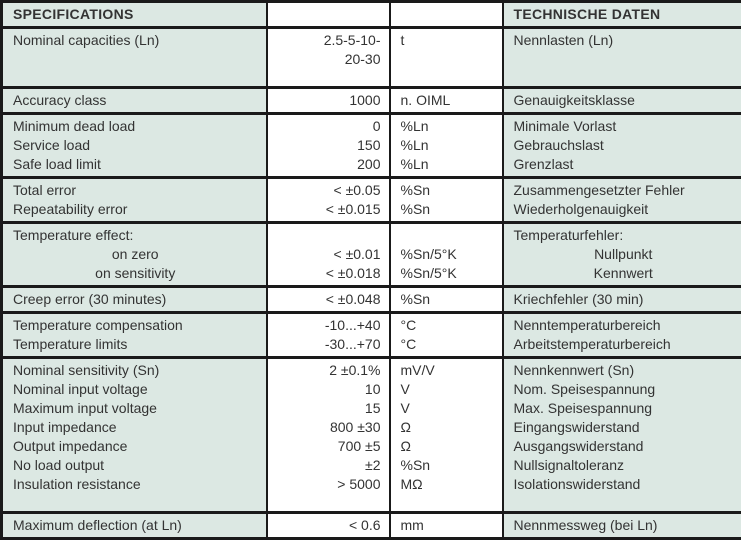 The image size is (741, 552). I want to click on unit-line: %Sn/5°K, so click(428, 254).